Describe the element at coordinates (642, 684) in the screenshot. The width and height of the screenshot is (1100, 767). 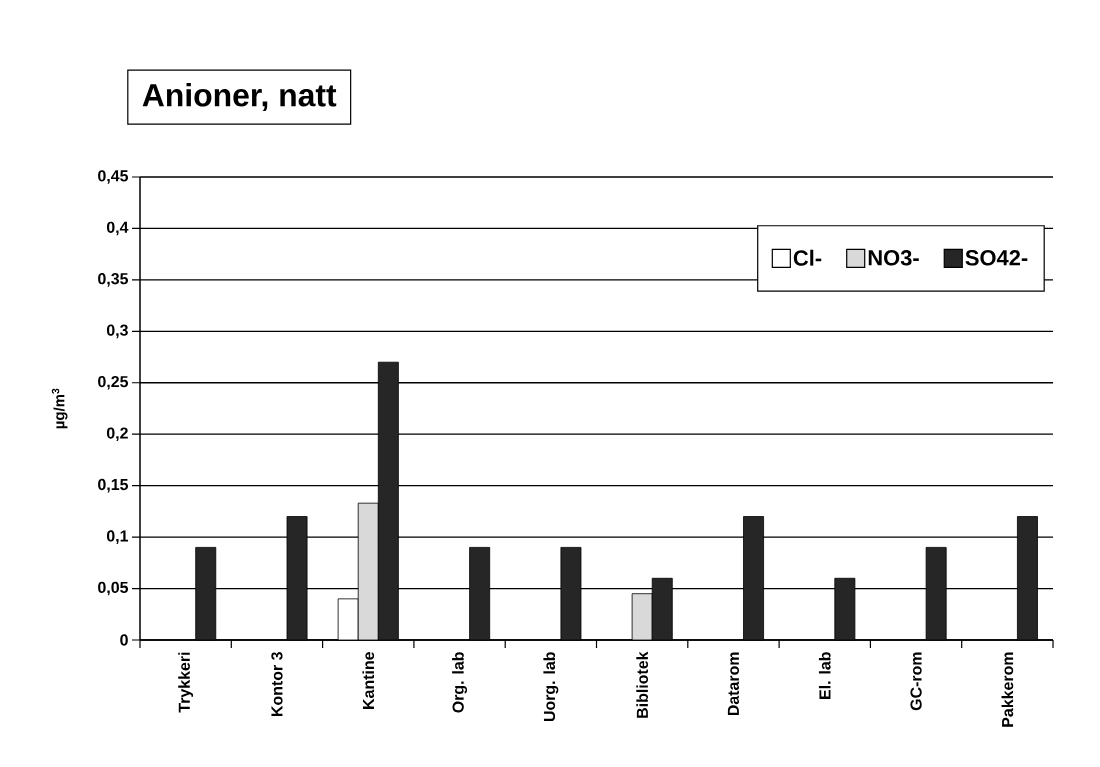
I see `x-tick-label: Bibliotek` at that location.